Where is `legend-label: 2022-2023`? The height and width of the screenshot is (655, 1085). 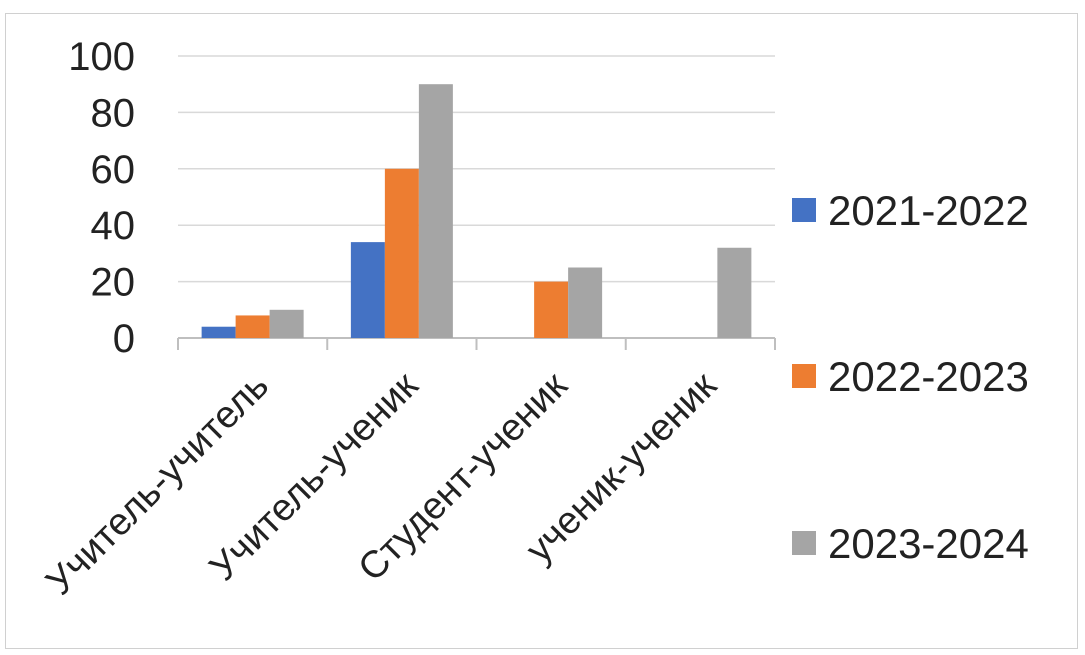 legend-label: 2022-2023 is located at coordinates (928, 376).